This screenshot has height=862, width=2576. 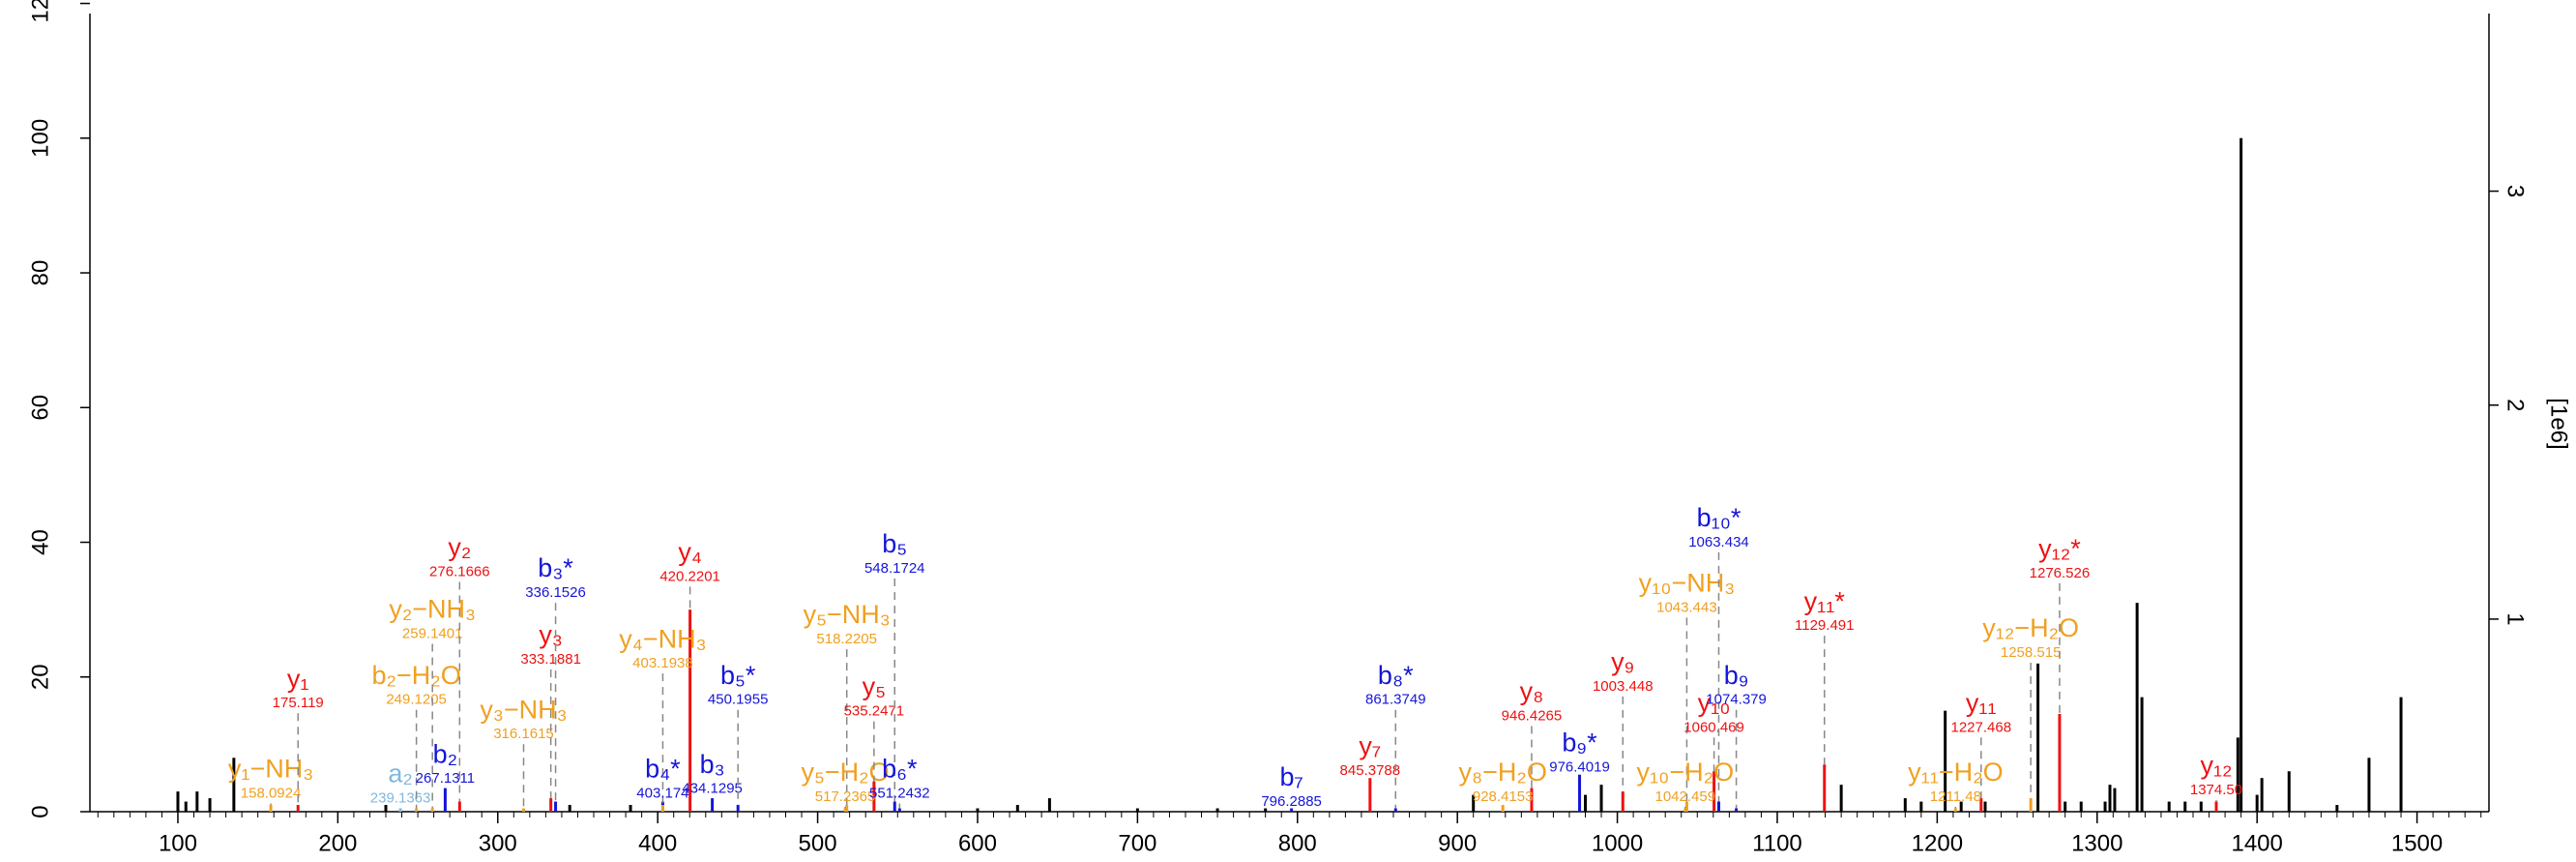 What do you see at coordinates (2060, 573) in the screenshot?
I see `mass-label: 1276.526` at bounding box center [2060, 573].